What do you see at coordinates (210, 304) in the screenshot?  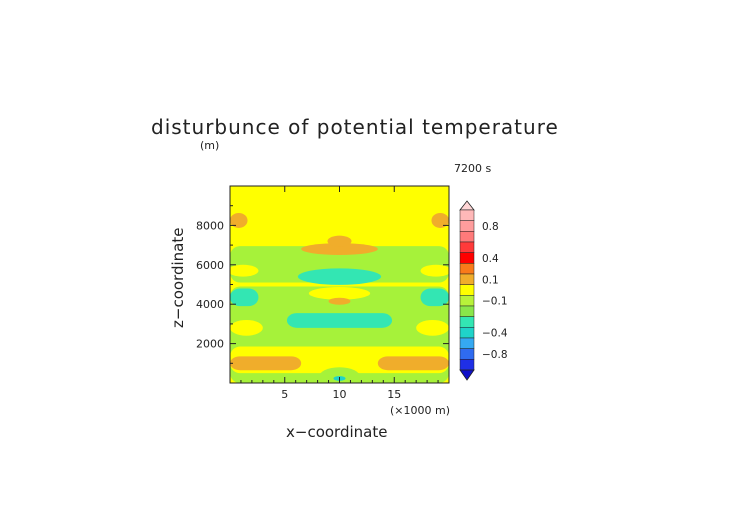 I see `y-tick-label: 4000` at bounding box center [210, 304].